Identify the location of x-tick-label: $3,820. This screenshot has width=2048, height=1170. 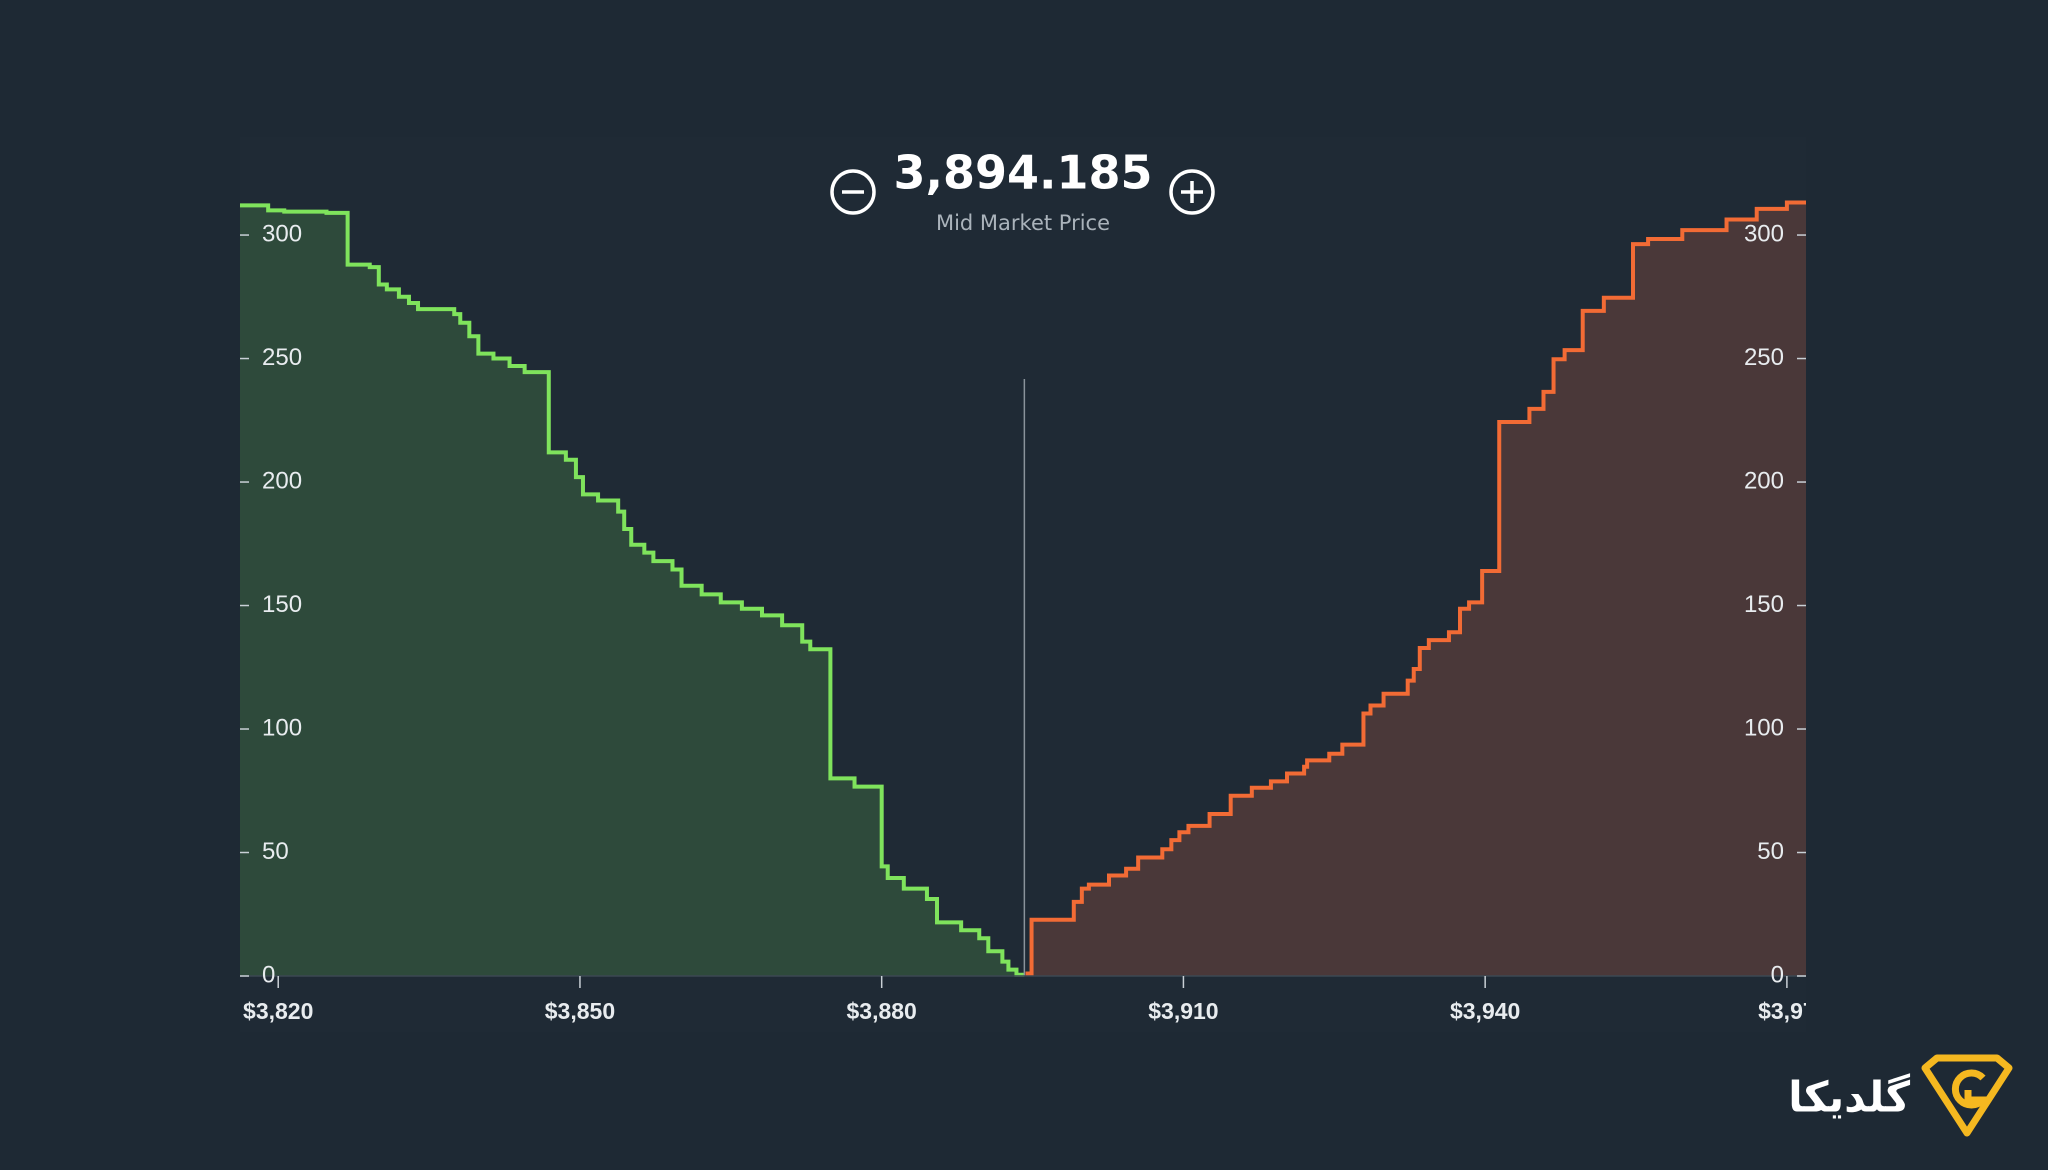
(278, 1011).